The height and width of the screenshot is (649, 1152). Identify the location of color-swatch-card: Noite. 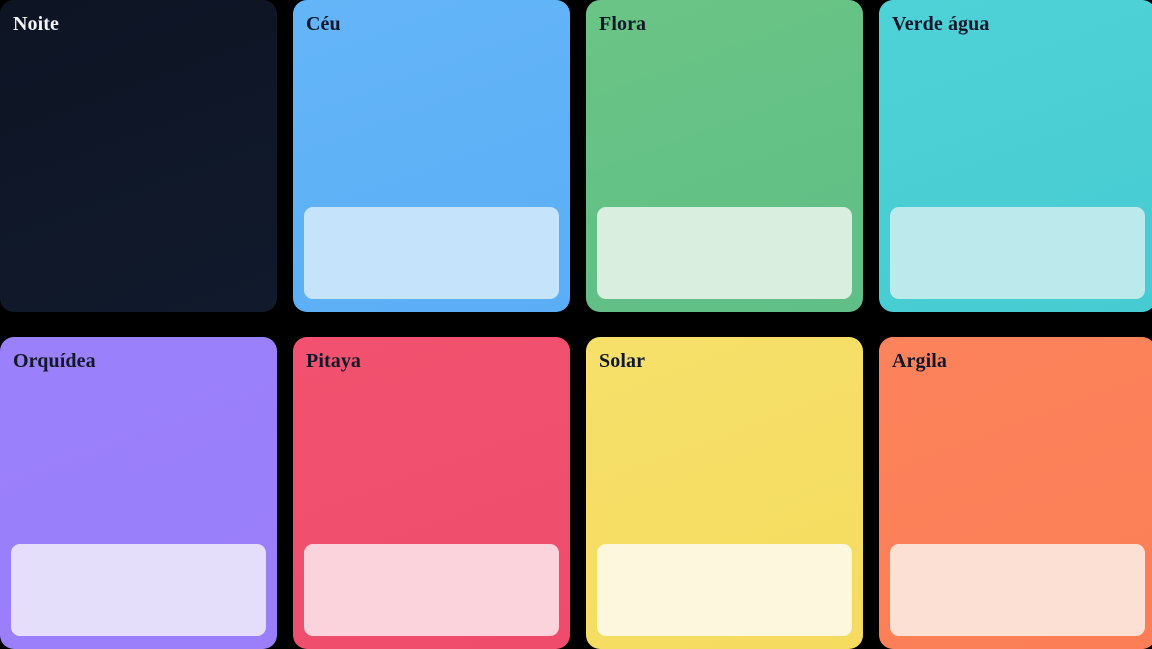
(138, 156).